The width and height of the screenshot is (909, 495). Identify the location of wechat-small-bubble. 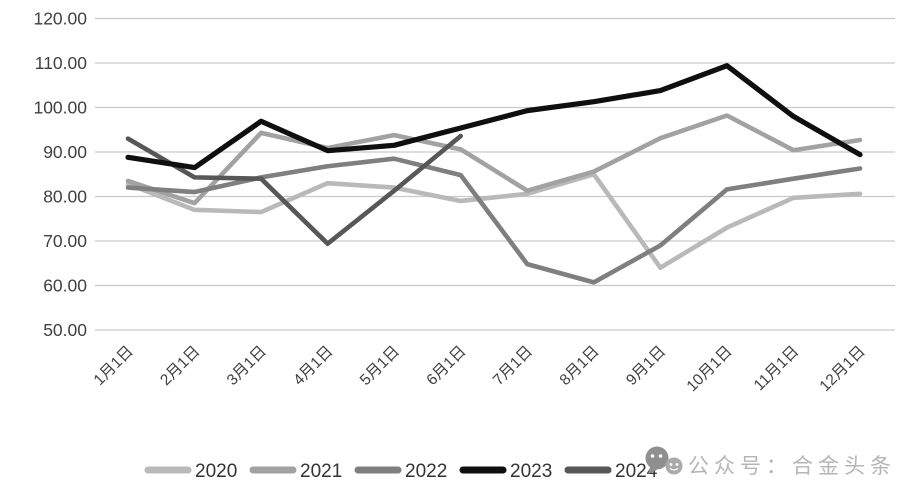
(674, 466).